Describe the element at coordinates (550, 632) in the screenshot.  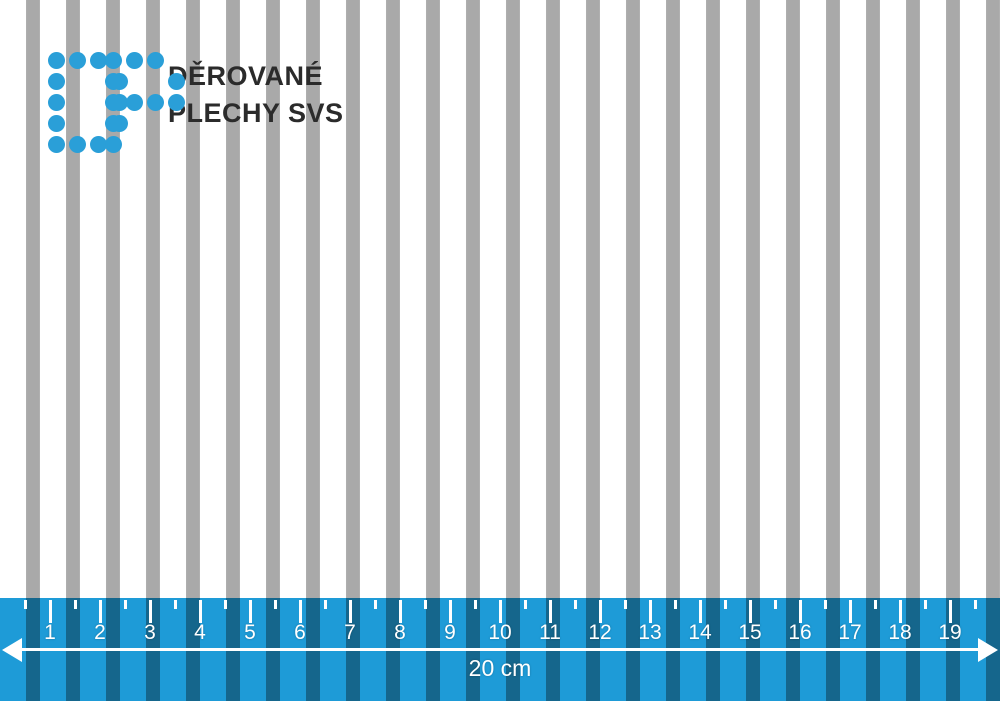
I see `ruler-tick-label: 11` at that location.